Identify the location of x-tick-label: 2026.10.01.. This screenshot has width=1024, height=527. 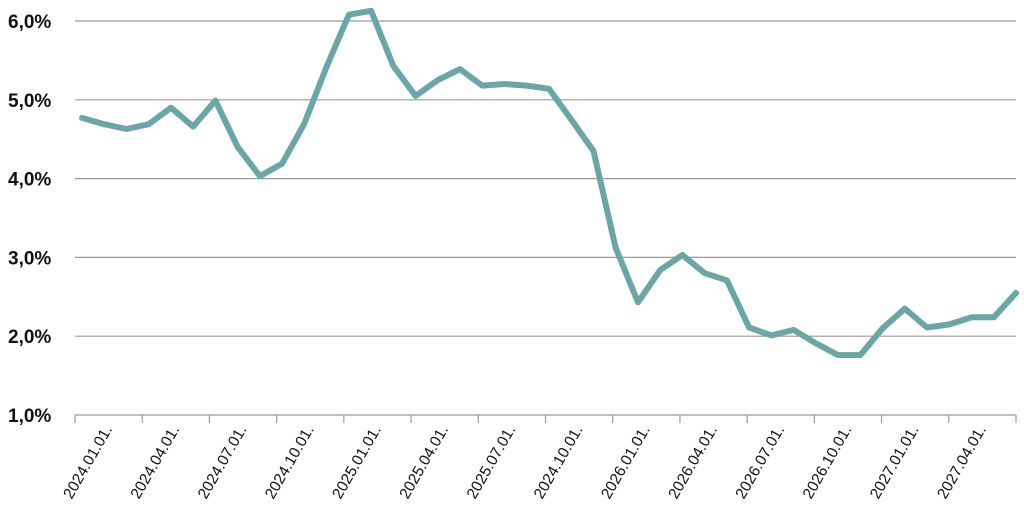
(828, 462).